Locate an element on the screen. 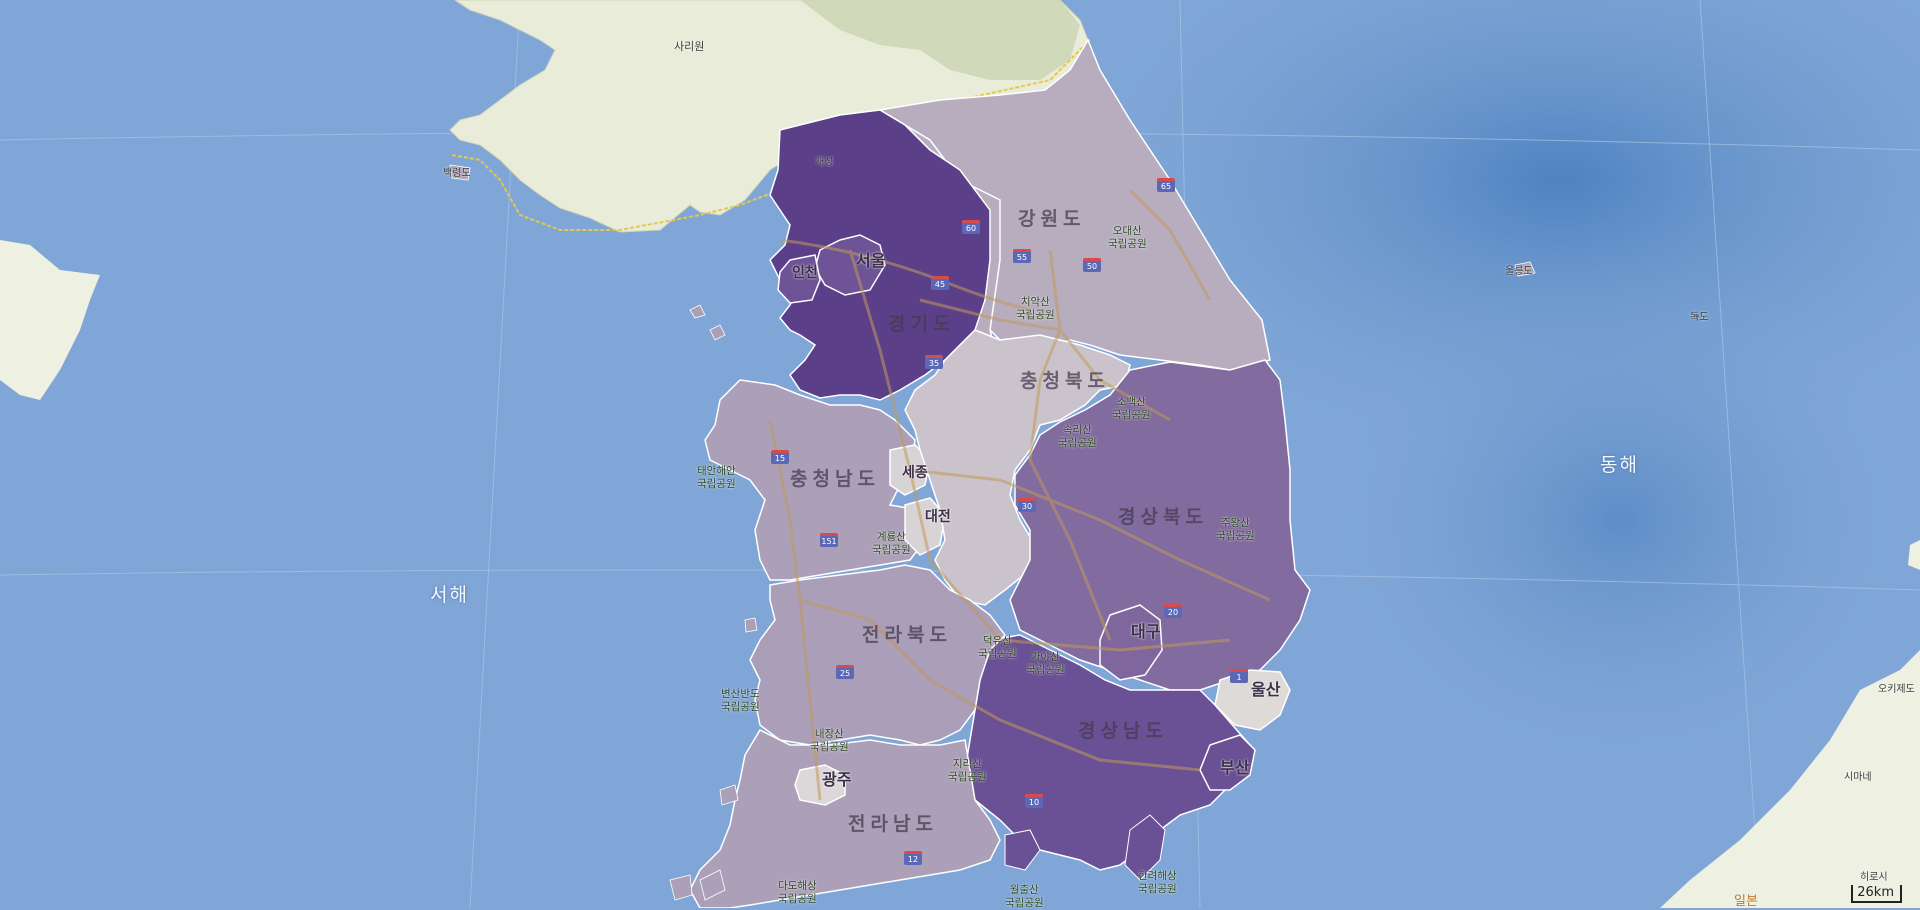 Image resolution: width=1920 pixels, height=910 pixels. place-label-shimane: 시마네 is located at coordinates (1858, 777).